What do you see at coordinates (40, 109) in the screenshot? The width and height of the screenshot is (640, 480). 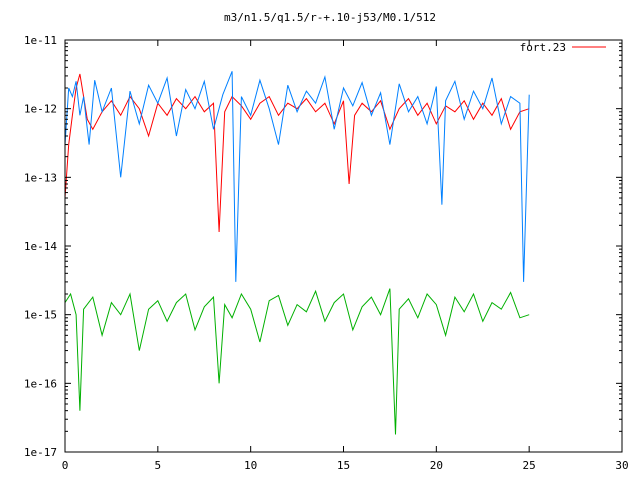 I see `y-tick-label: 1e-12` at bounding box center [40, 109].